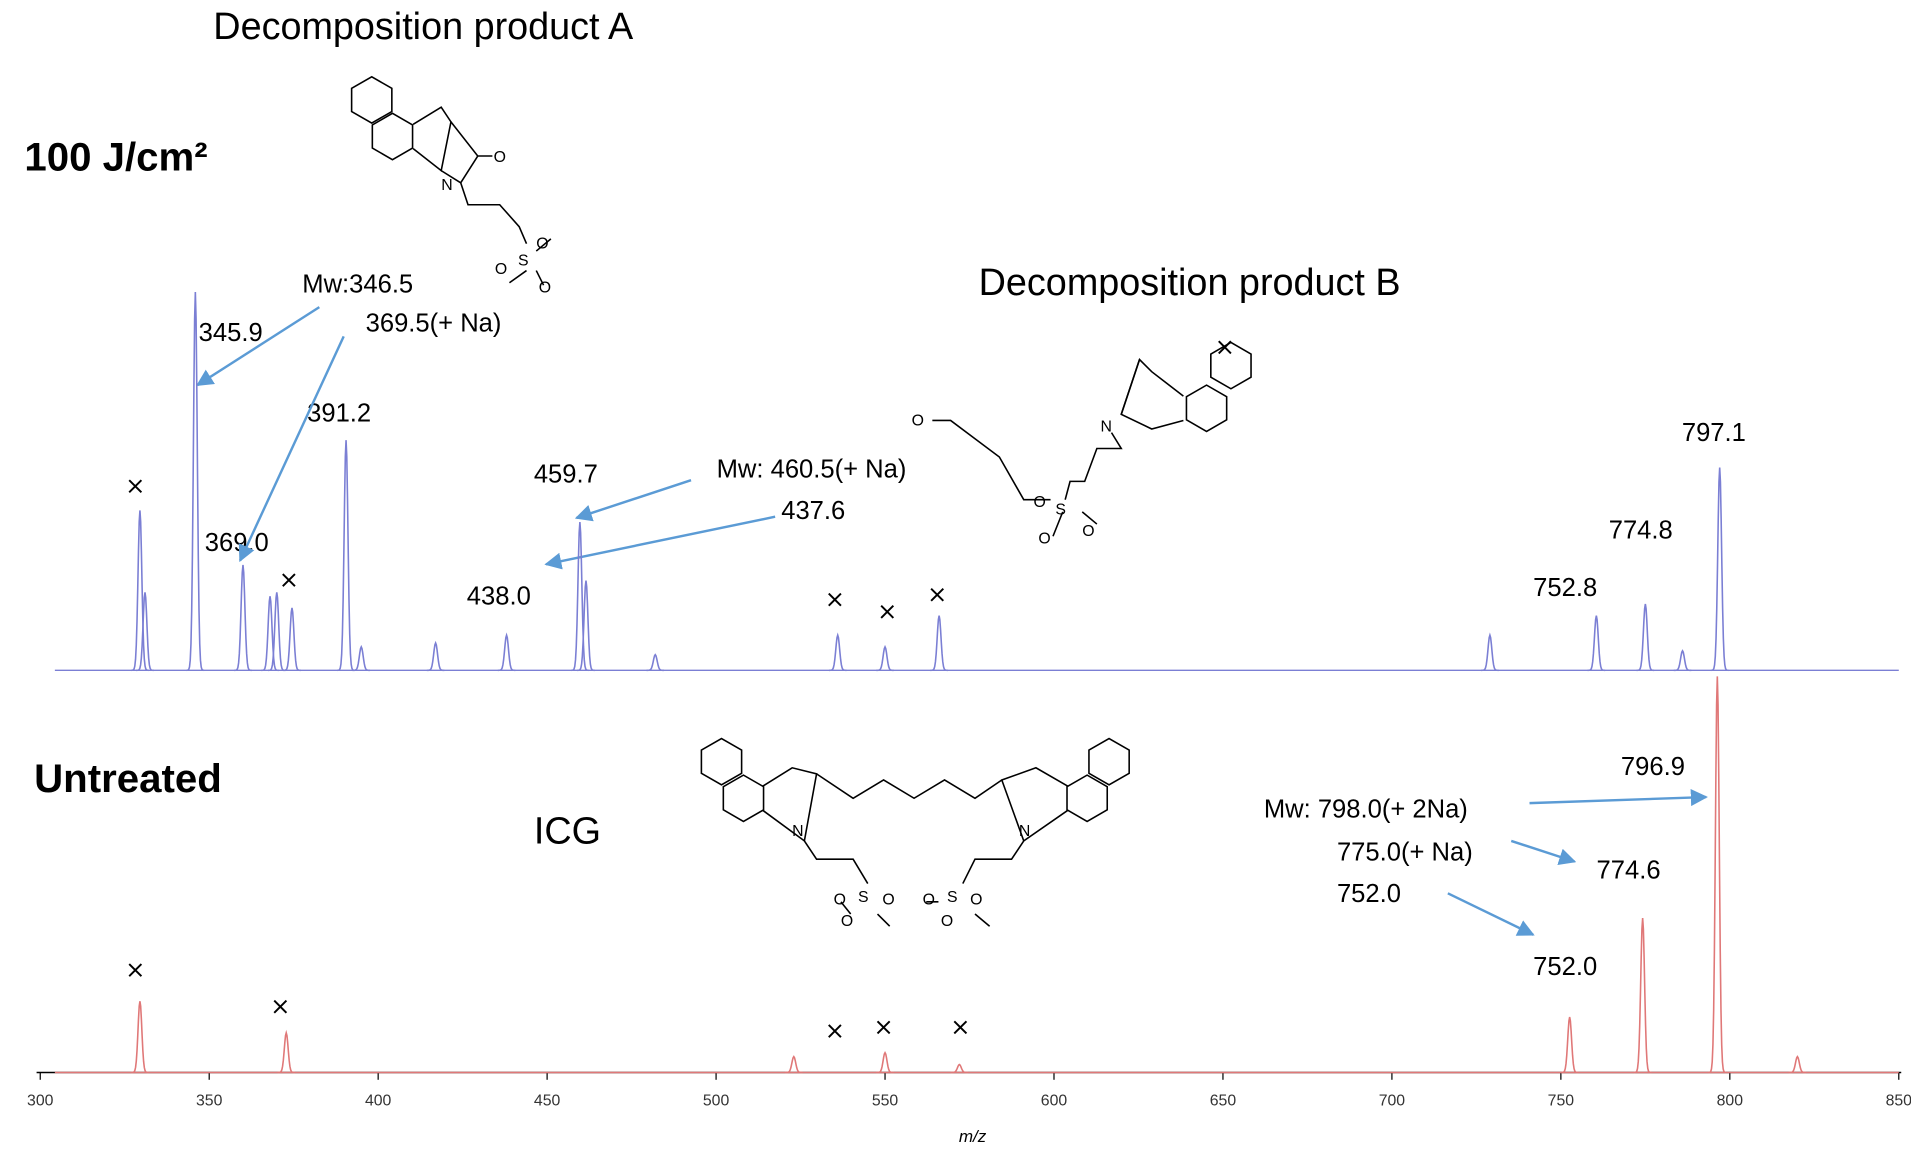 This screenshot has width=1911, height=1159. What do you see at coordinates (209, 1100) in the screenshot?
I see `x-tick-label: 350` at bounding box center [209, 1100].